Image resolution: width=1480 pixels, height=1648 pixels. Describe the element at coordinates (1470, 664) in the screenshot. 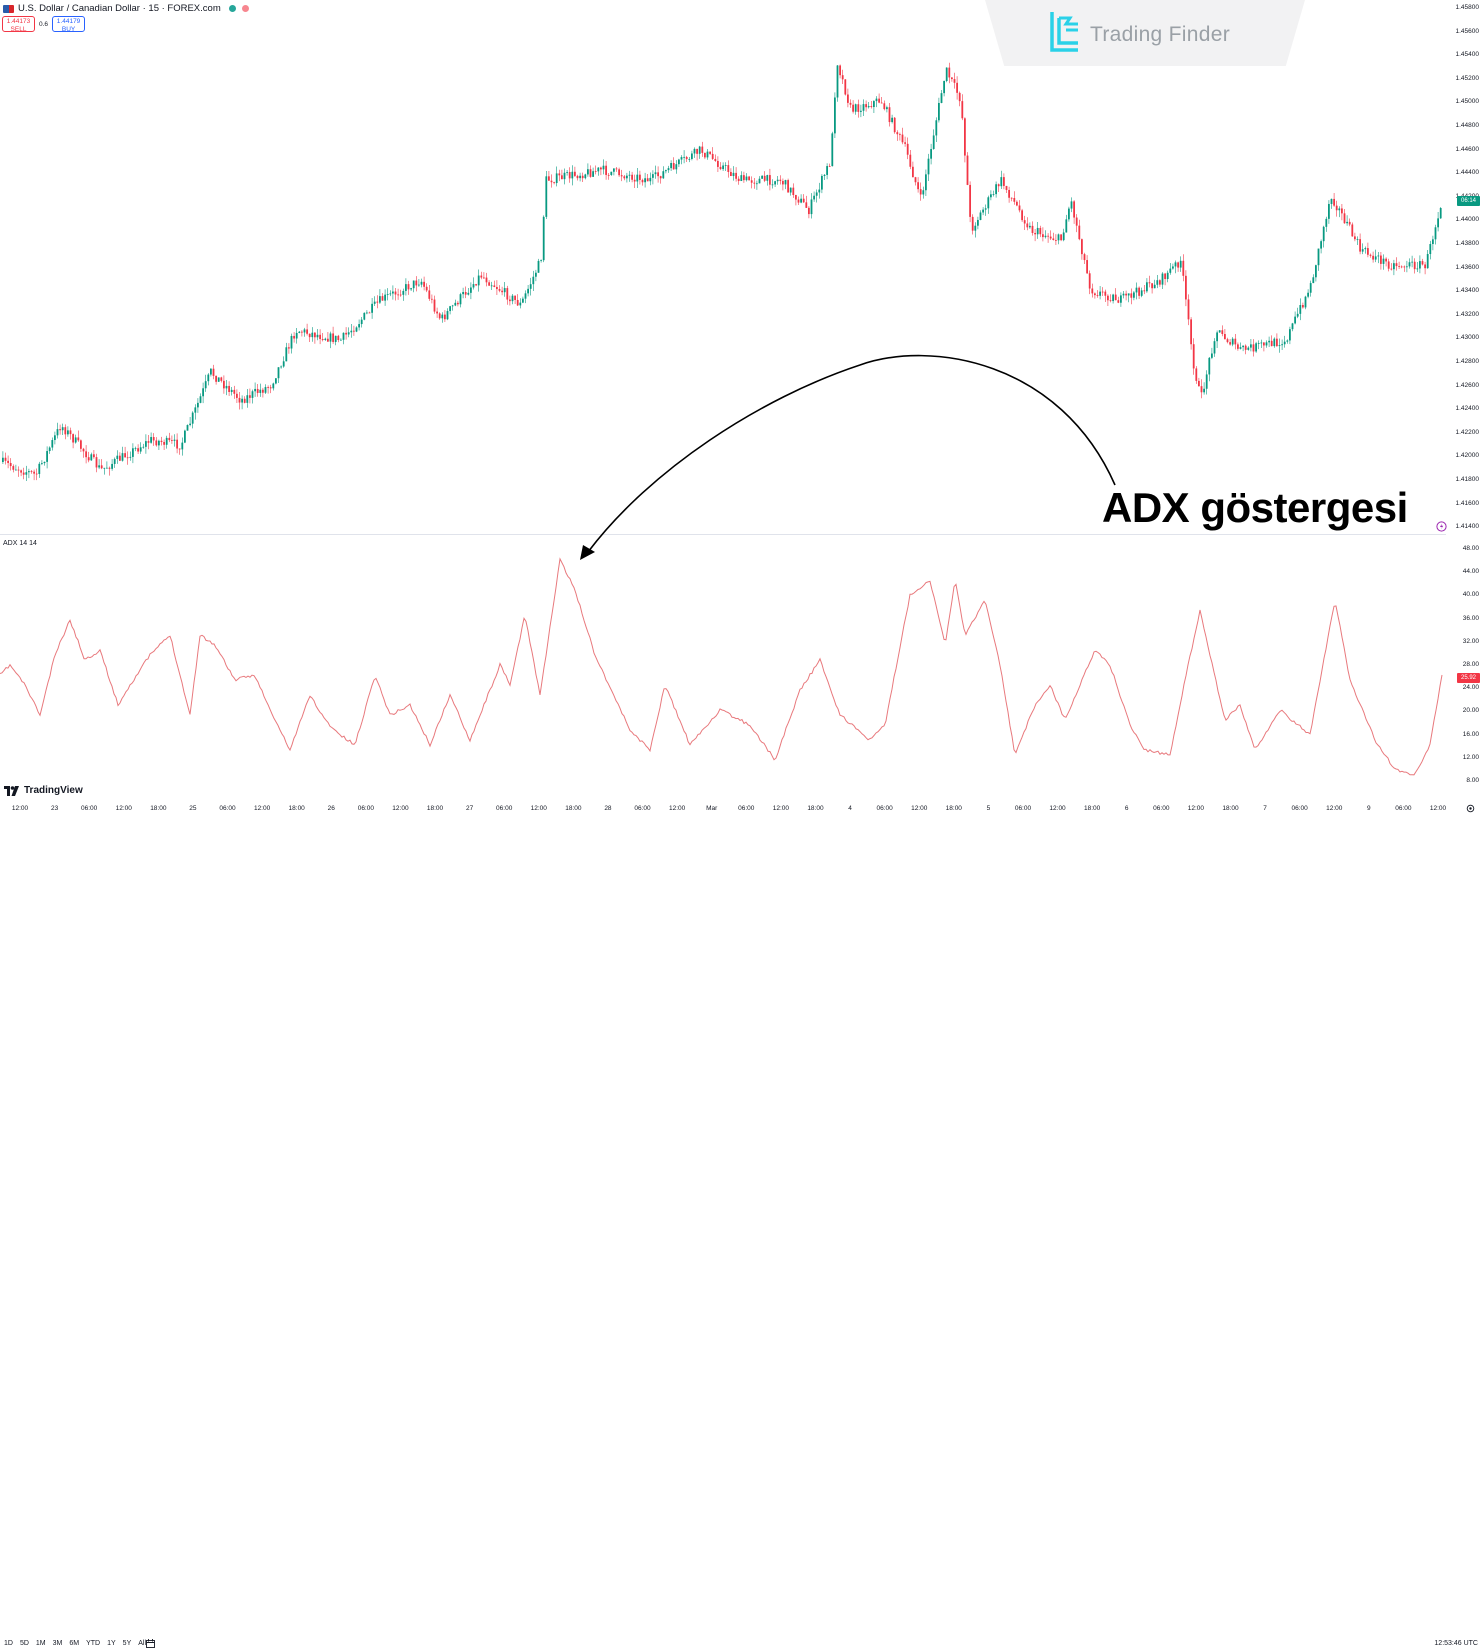

I see `adx-tick-label: 28.00` at that location.